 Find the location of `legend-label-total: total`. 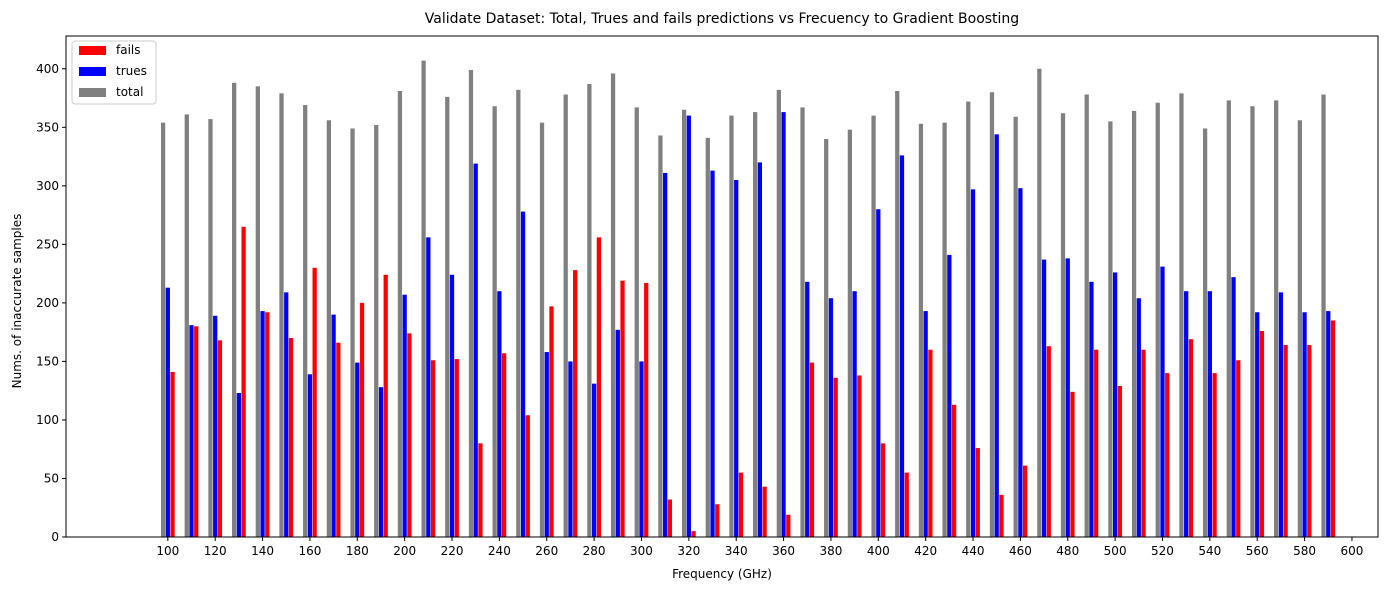

legend-label-total: total is located at coordinates (129, 92).